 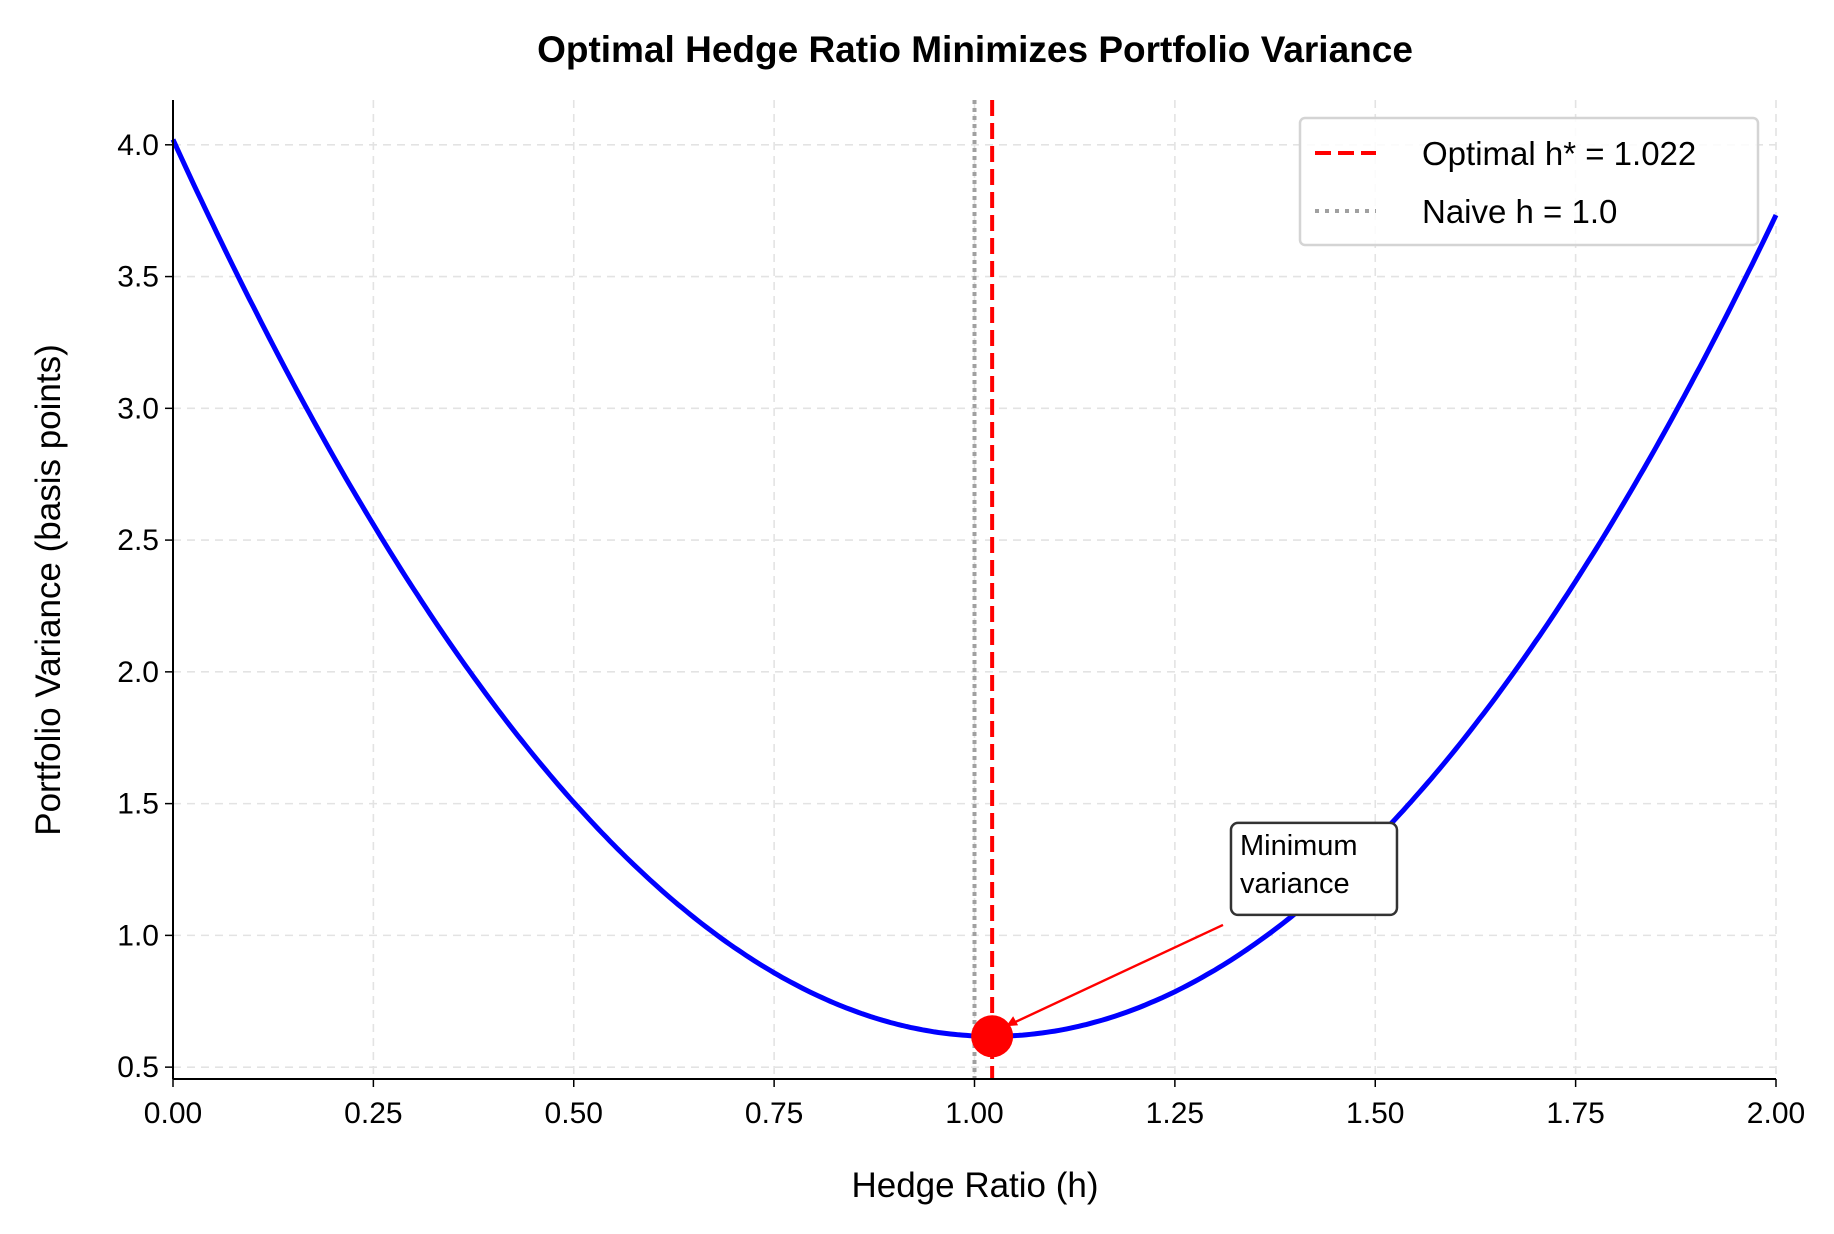 I want to click on x-ticks: 0.00 0.25 0.50 0.75 1.00 1.25 1.50 1.75 2.00, so click(x=974, y=1104).